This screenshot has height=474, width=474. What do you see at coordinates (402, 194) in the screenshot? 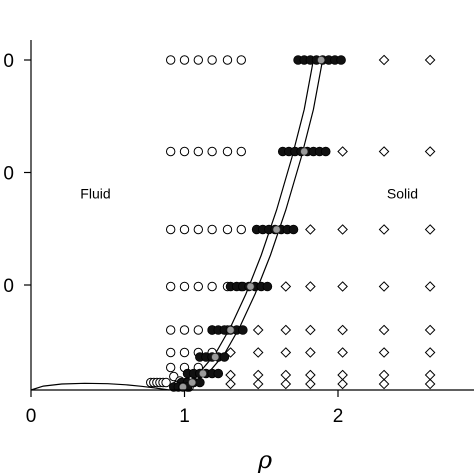
I see `region-label-solid: Solid` at bounding box center [402, 194].